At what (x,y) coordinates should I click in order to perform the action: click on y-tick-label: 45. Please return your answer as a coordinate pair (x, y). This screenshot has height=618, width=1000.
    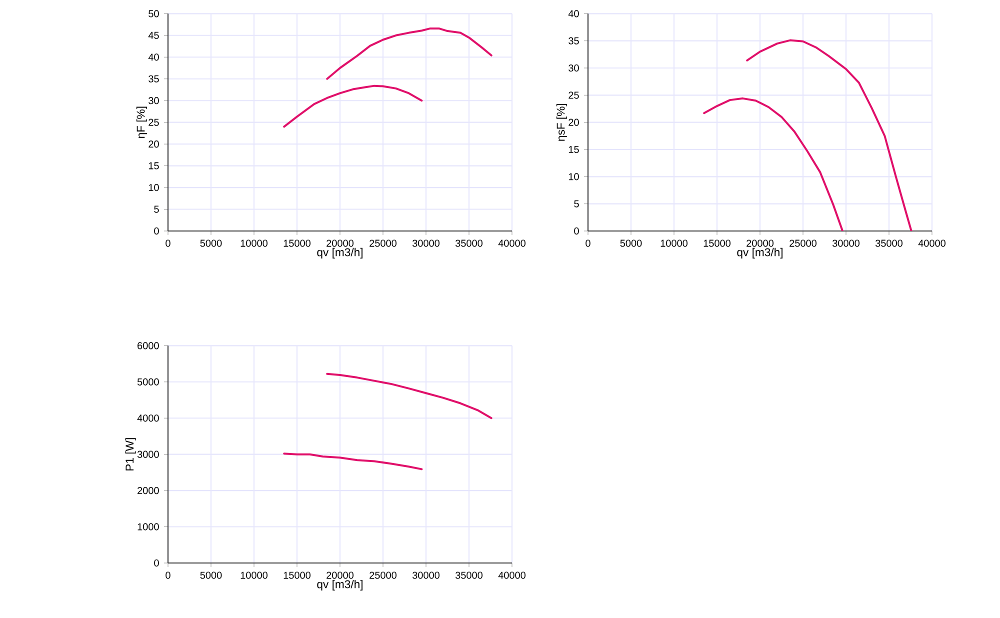
    Looking at the image, I should click on (153, 35).